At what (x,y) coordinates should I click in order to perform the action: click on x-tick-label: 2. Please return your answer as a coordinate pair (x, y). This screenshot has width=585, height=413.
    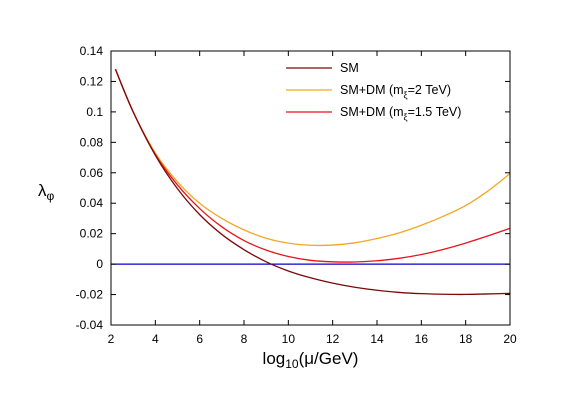
    Looking at the image, I should click on (111, 339).